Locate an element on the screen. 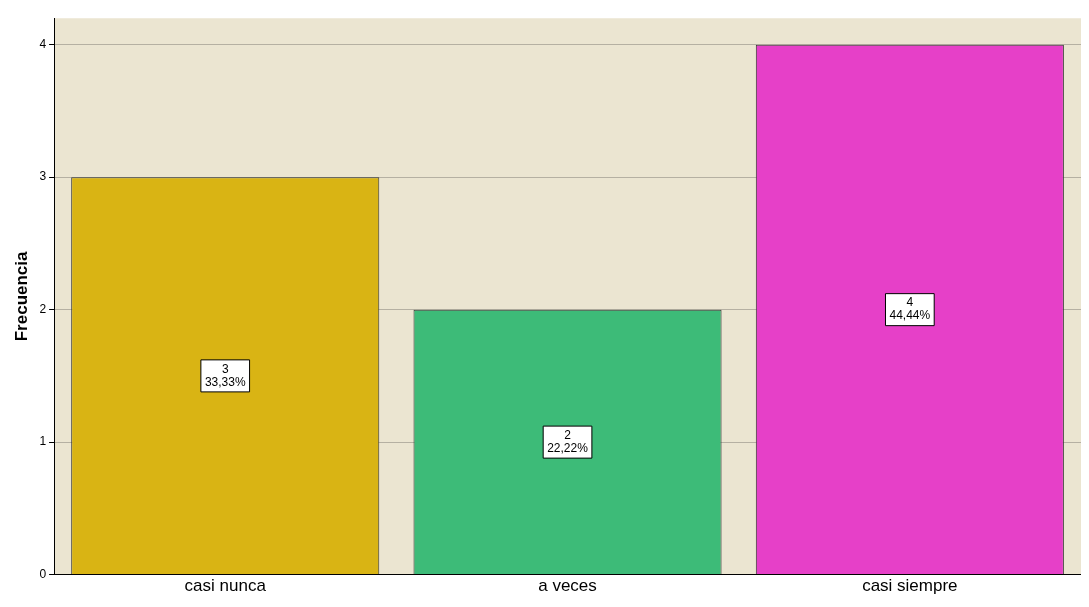  data-label: 2 22,22% is located at coordinates (568, 441).